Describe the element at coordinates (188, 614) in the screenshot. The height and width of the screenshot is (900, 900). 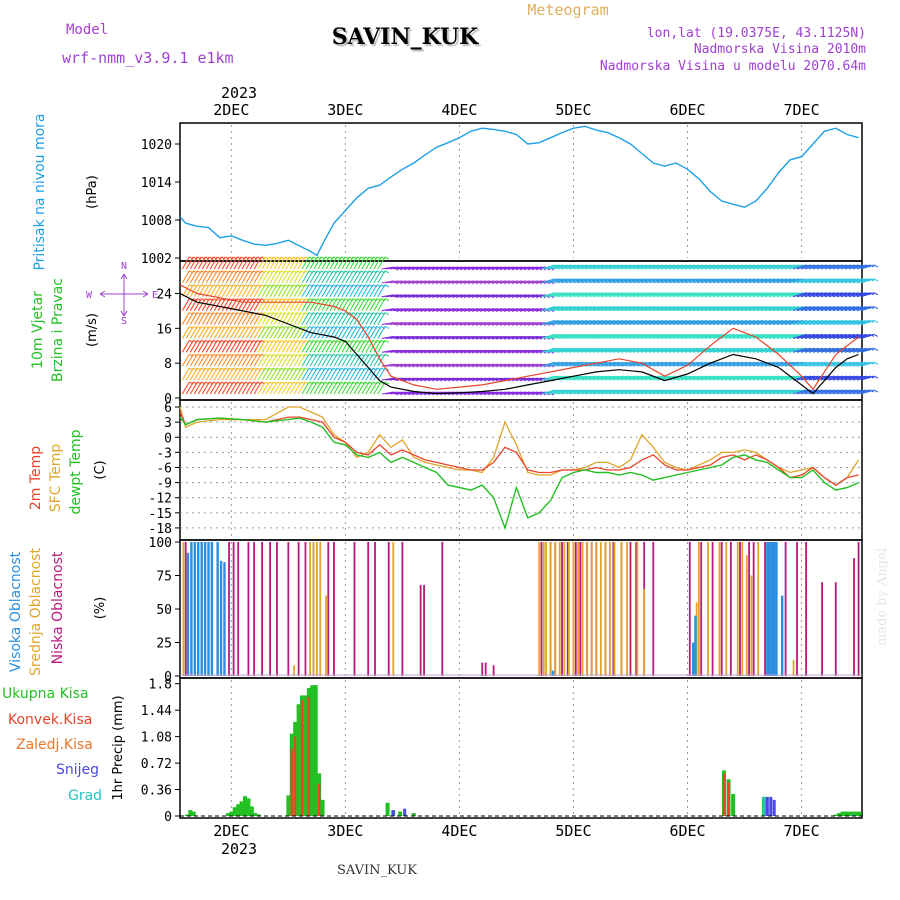
I see `cloud-high-bar` at that location.